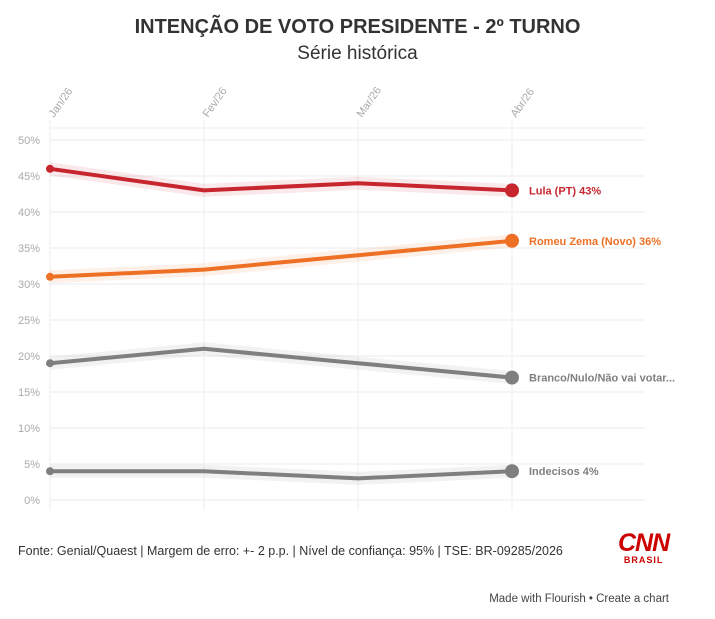 Image resolution: width=715 pixels, height=619 pixels. Describe the element at coordinates (29, 321) in the screenshot. I see `y-tick-label: 25%` at that location.